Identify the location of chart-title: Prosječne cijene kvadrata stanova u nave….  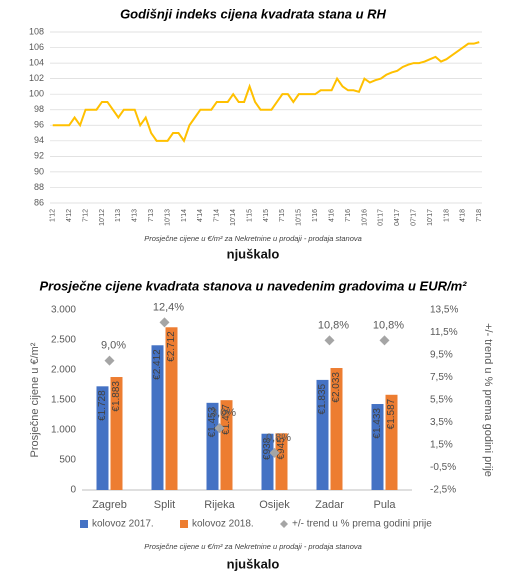
(254, 285).